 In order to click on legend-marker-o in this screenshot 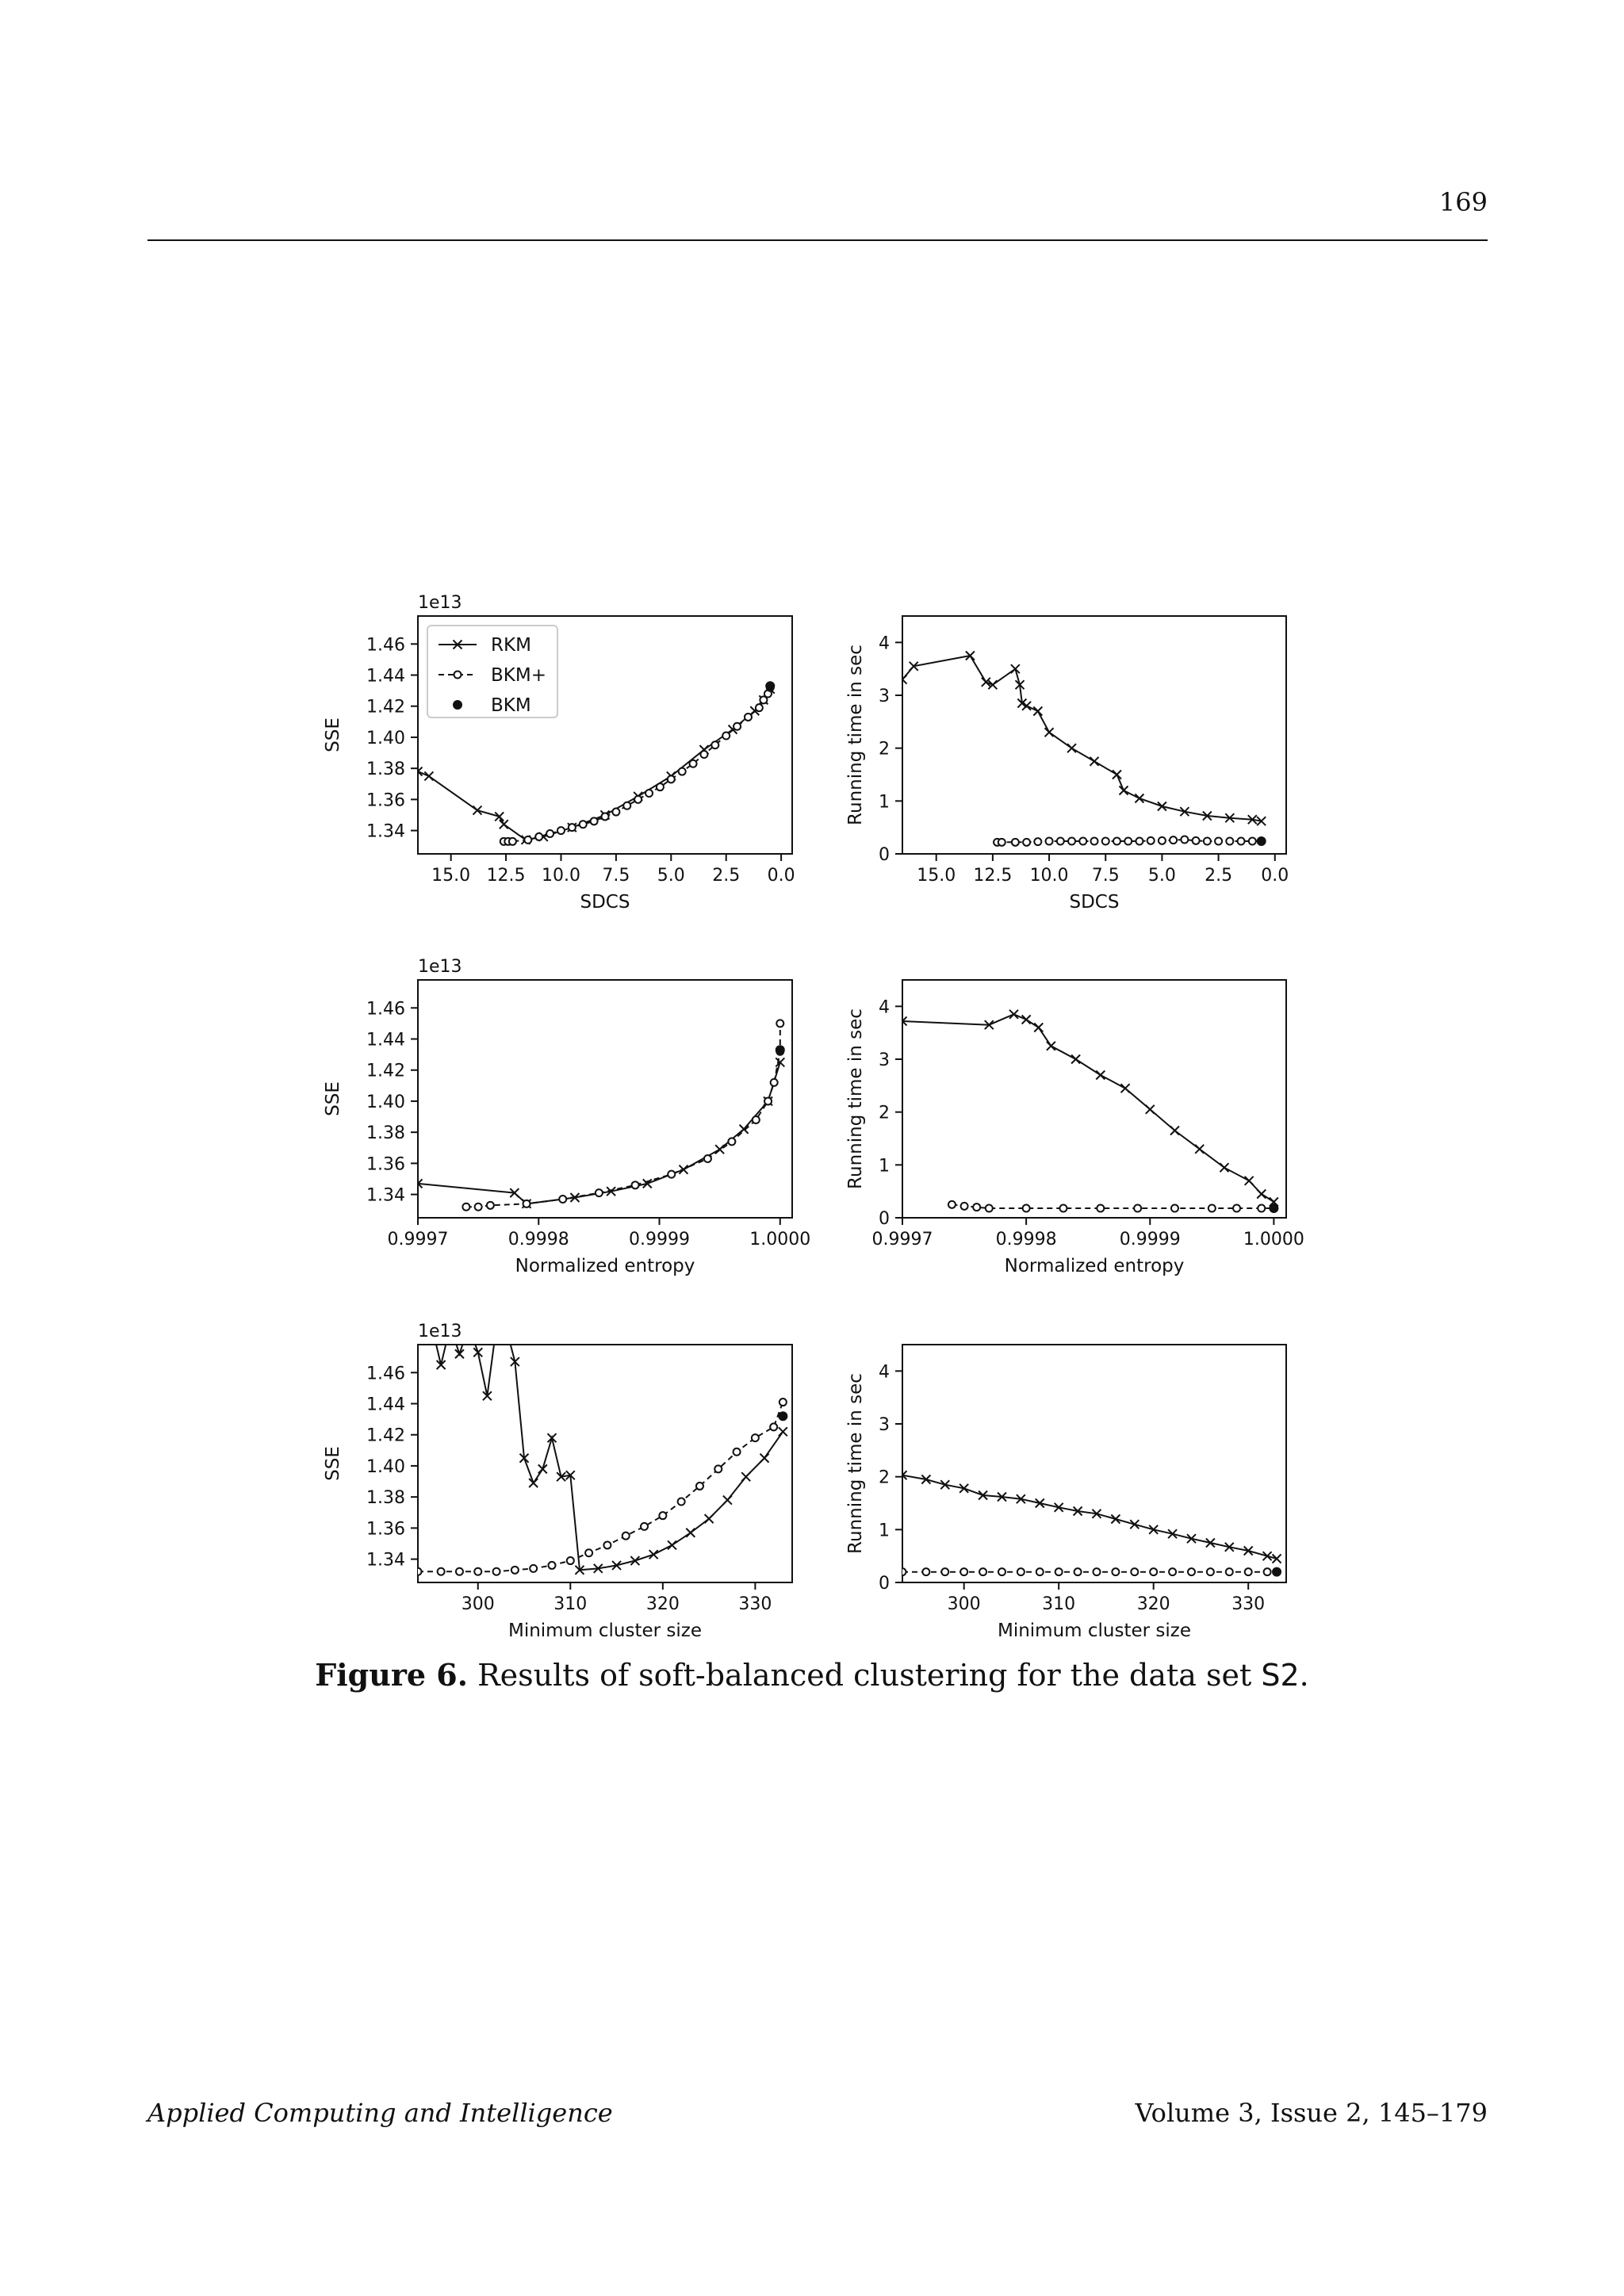, I will do `click(457, 674)`.